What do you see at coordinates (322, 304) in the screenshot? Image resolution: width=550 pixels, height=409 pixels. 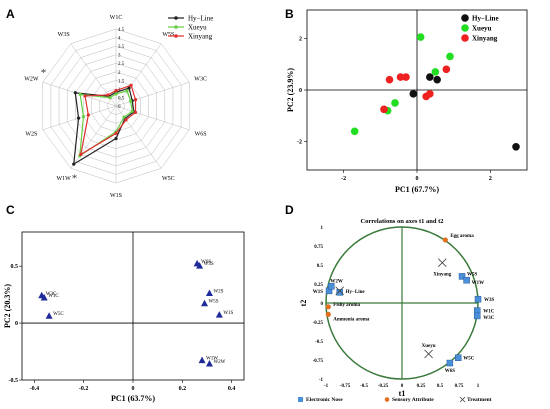 I see `y-tick-label: 0` at bounding box center [322, 304].